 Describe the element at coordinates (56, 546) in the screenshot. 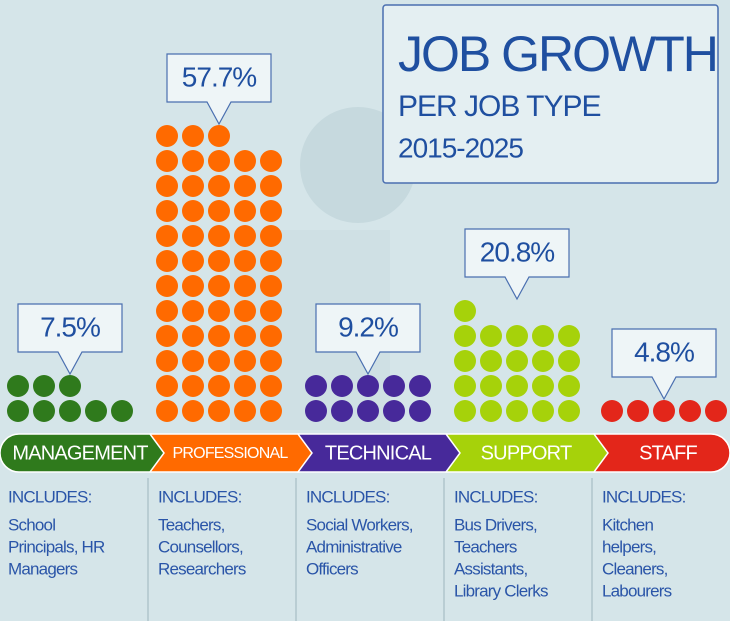

I see `details-line: Principals, HR` at that location.